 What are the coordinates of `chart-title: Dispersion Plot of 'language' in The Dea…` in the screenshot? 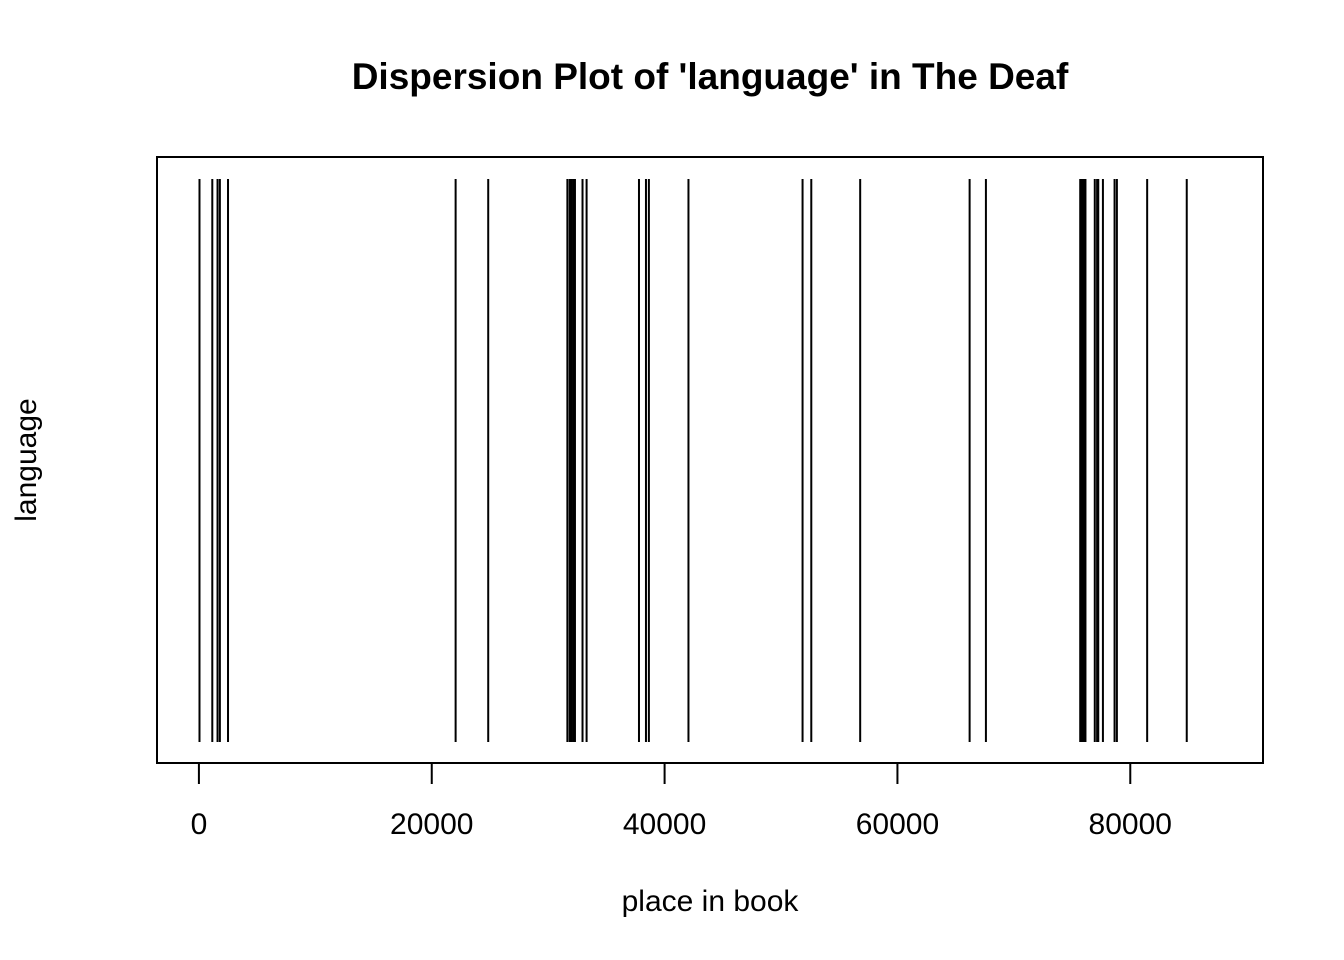 It's located at (710, 76).